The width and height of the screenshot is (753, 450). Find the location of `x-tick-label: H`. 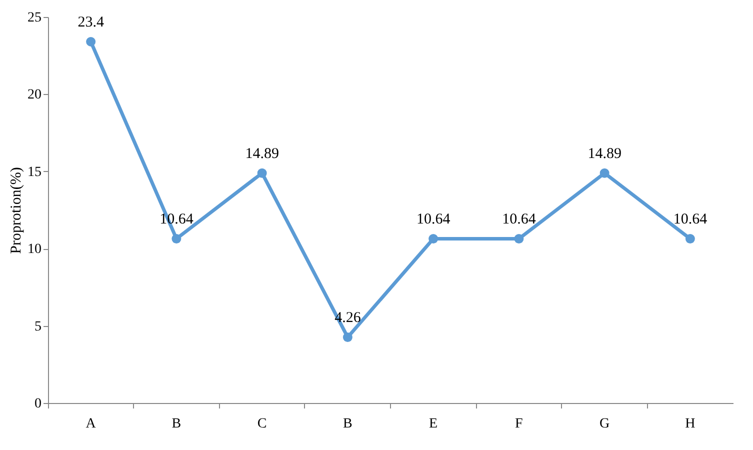

x-tick-label: H is located at coordinates (690, 424).